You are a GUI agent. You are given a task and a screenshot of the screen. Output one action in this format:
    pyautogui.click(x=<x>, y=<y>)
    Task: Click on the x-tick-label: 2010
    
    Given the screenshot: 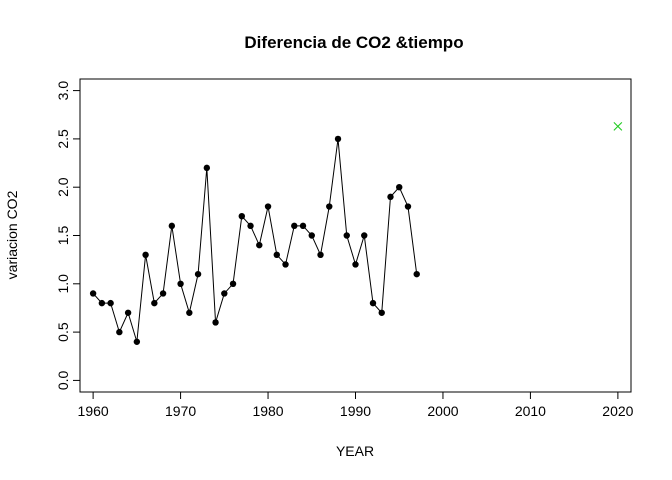 What is the action you would take?
    pyautogui.click(x=530, y=411)
    